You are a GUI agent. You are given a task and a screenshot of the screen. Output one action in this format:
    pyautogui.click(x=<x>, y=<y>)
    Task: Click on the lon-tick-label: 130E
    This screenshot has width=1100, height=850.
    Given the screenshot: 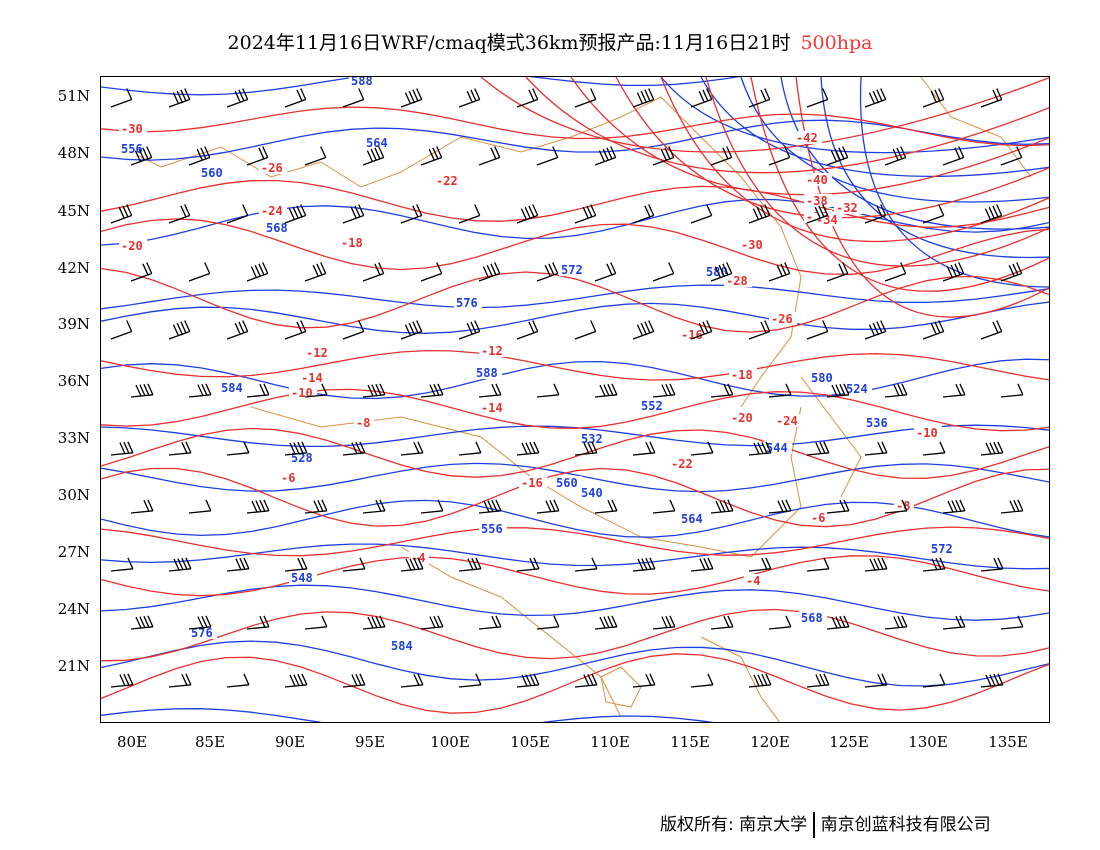 What is the action you would take?
    pyautogui.click(x=928, y=742)
    